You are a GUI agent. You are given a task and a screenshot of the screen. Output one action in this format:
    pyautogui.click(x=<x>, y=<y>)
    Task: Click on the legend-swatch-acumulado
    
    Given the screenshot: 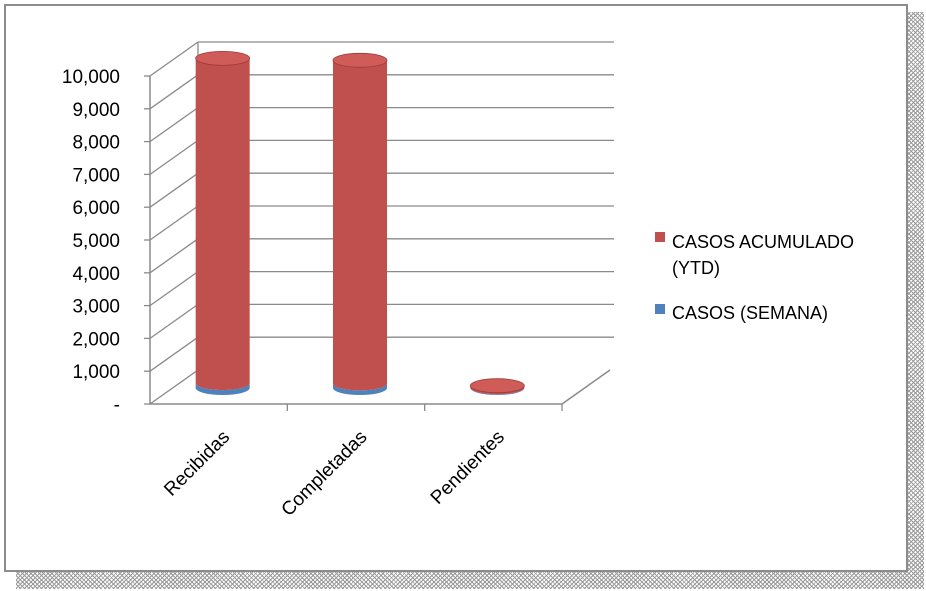 What is the action you would take?
    pyautogui.click(x=660, y=237)
    